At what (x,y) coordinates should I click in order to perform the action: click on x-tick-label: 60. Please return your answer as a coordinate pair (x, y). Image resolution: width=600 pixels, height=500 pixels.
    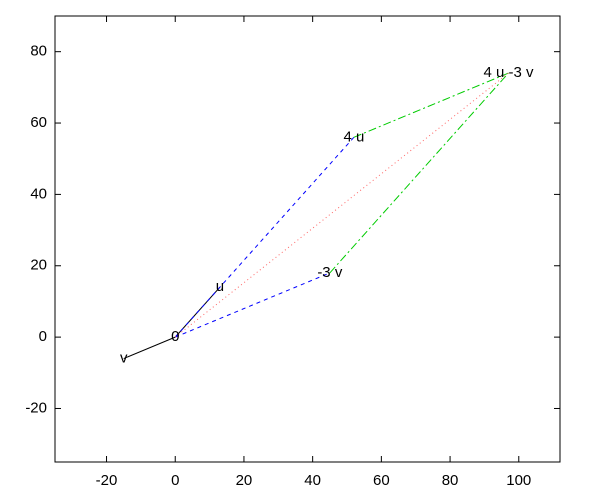
    Looking at the image, I should click on (381, 480).